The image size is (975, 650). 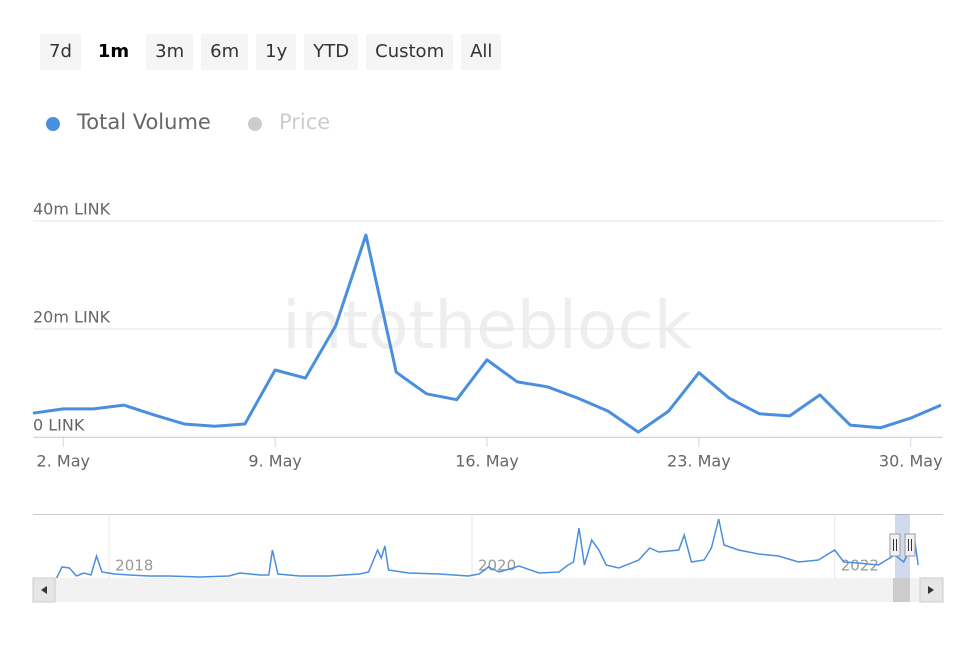 What do you see at coordinates (134, 566) in the screenshot?
I see `navigator-tick-label: 2018` at bounding box center [134, 566].